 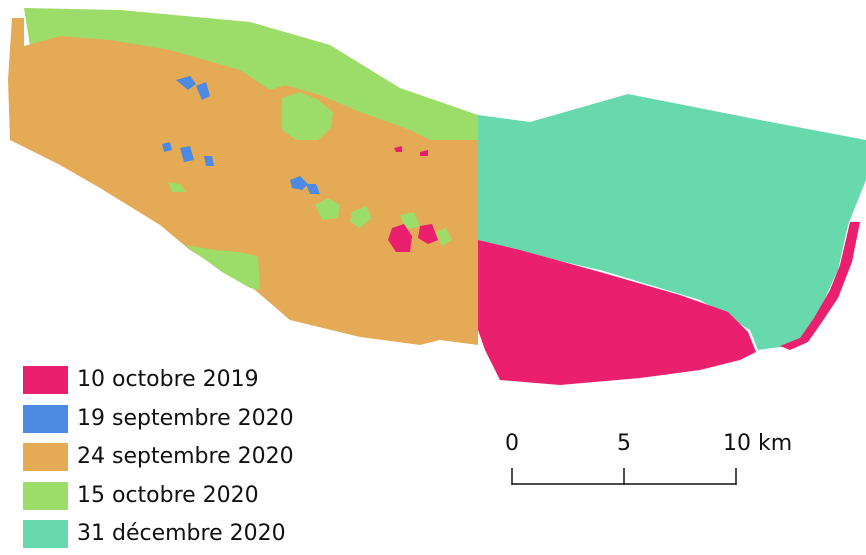 I want to click on scale-label-10-km: 10 km, so click(x=757, y=443).